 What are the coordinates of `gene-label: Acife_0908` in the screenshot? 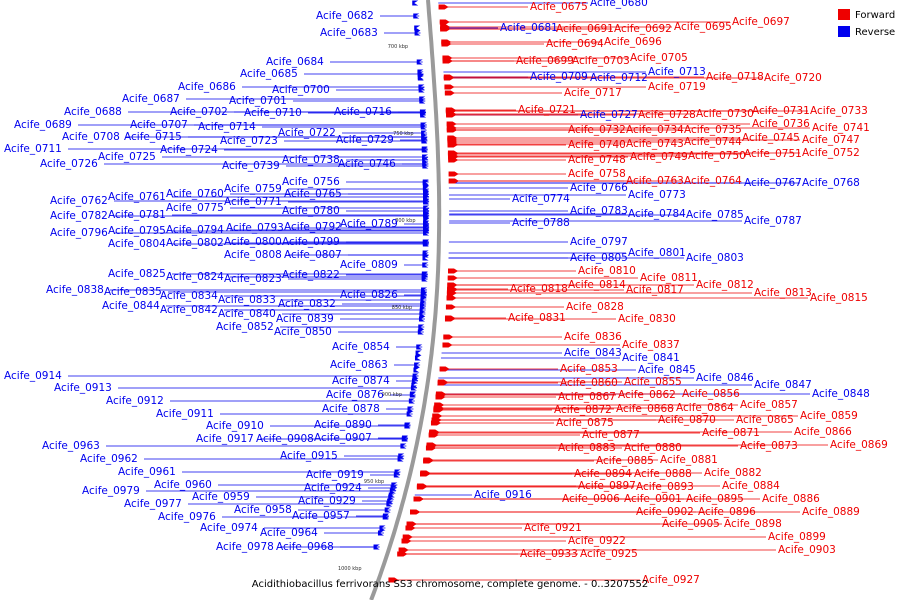 It's located at (285, 439).